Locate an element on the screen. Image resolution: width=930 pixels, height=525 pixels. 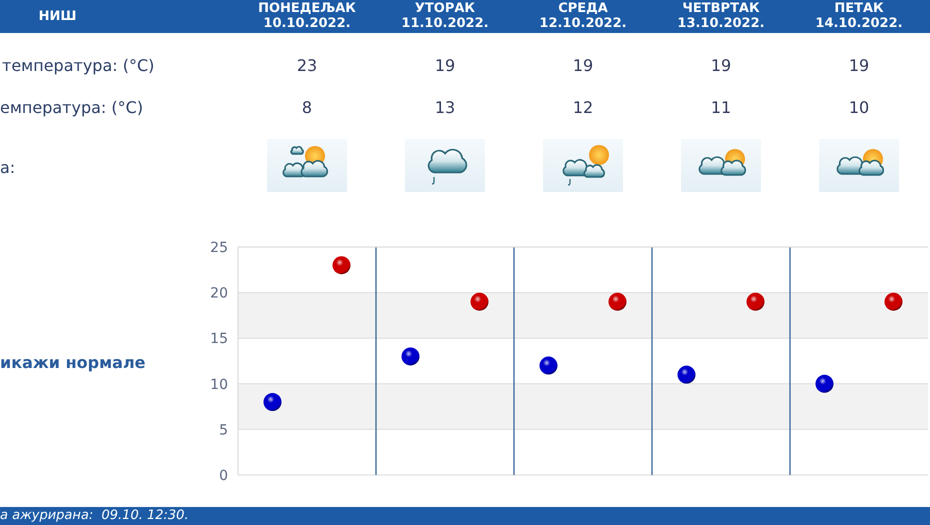
data-label: 13 is located at coordinates (445, 108).